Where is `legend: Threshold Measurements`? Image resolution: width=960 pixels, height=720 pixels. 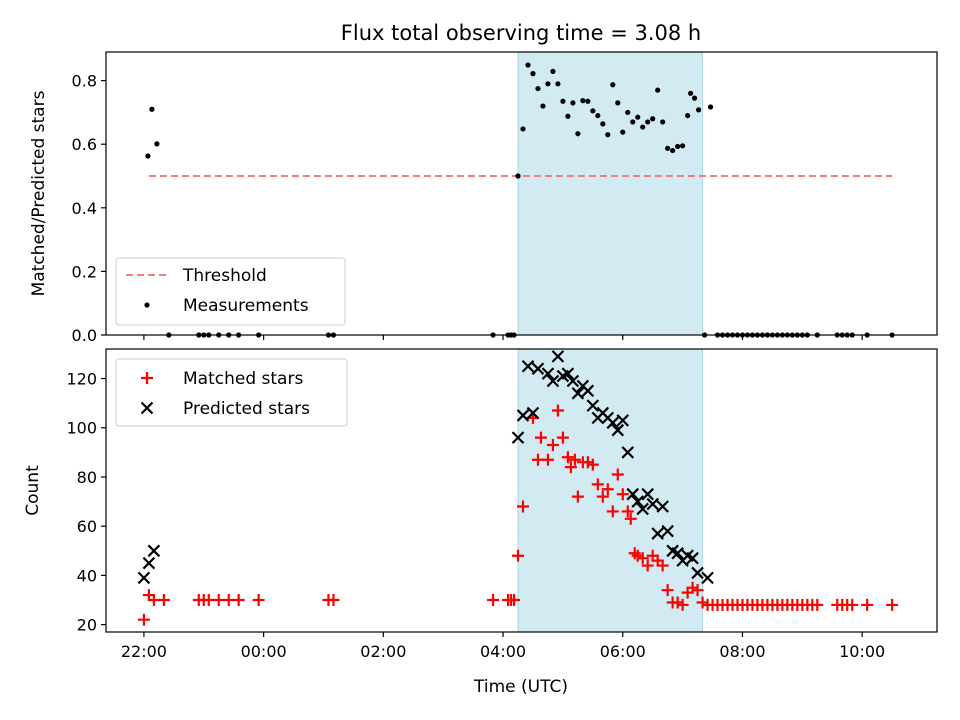 legend: Threshold Measurements is located at coordinates (230, 291).